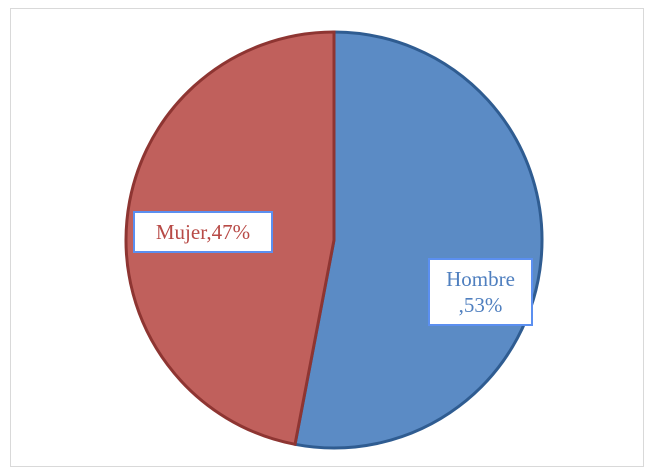 This screenshot has width=646, height=469. What do you see at coordinates (480, 292) in the screenshot?
I see `data-label: Hombre ,53%` at bounding box center [480, 292].